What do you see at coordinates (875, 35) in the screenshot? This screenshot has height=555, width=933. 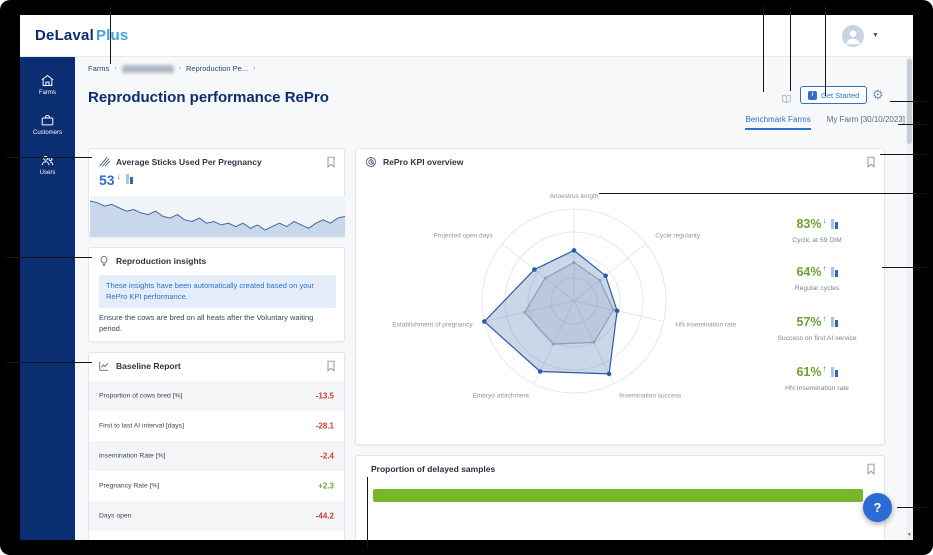 I see `chevron-down-icon: ▼` at bounding box center [875, 35].